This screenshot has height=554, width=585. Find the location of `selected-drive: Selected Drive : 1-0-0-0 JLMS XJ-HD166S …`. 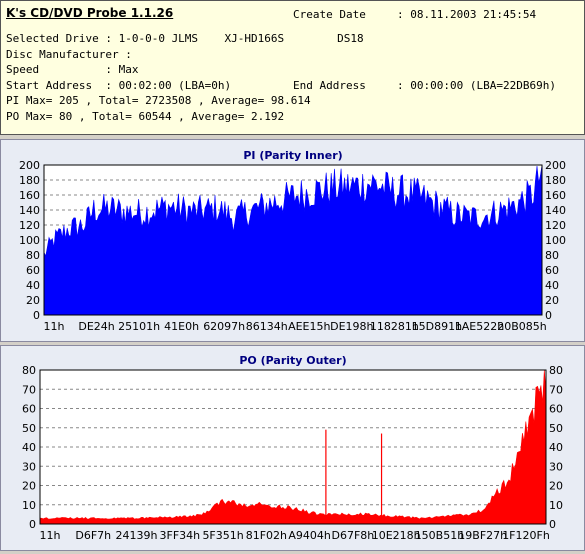

selected-drive: Selected Drive : 1-0-0-0 JLMS XJ-HD166S … is located at coordinates (185, 38).